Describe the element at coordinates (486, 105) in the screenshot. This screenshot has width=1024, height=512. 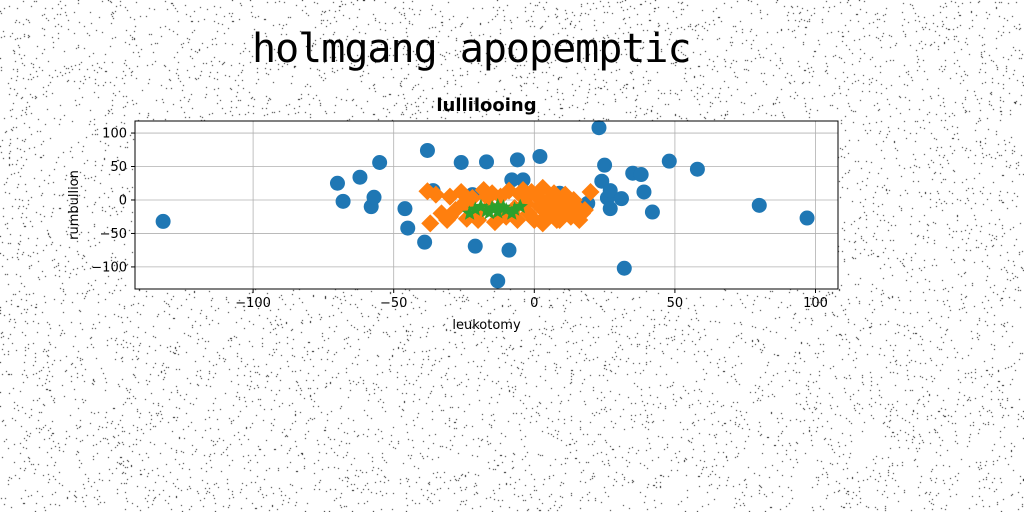
I see `chart-title: lullilooing` at that location.